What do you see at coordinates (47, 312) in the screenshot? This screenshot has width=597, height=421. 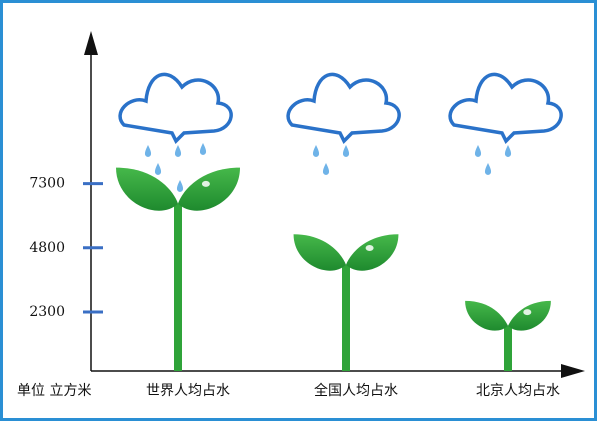 I see `y-tick-label: 2300` at bounding box center [47, 312].